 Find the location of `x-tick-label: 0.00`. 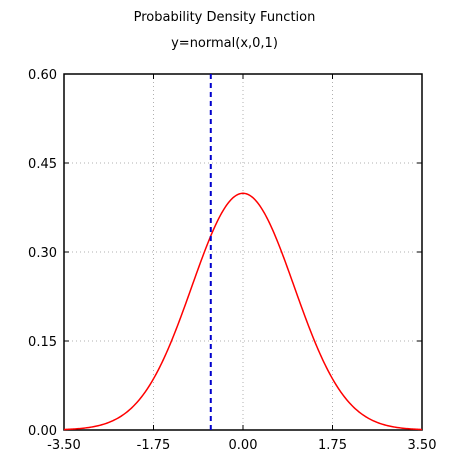

x-tick-label: 0.00 is located at coordinates (243, 445).